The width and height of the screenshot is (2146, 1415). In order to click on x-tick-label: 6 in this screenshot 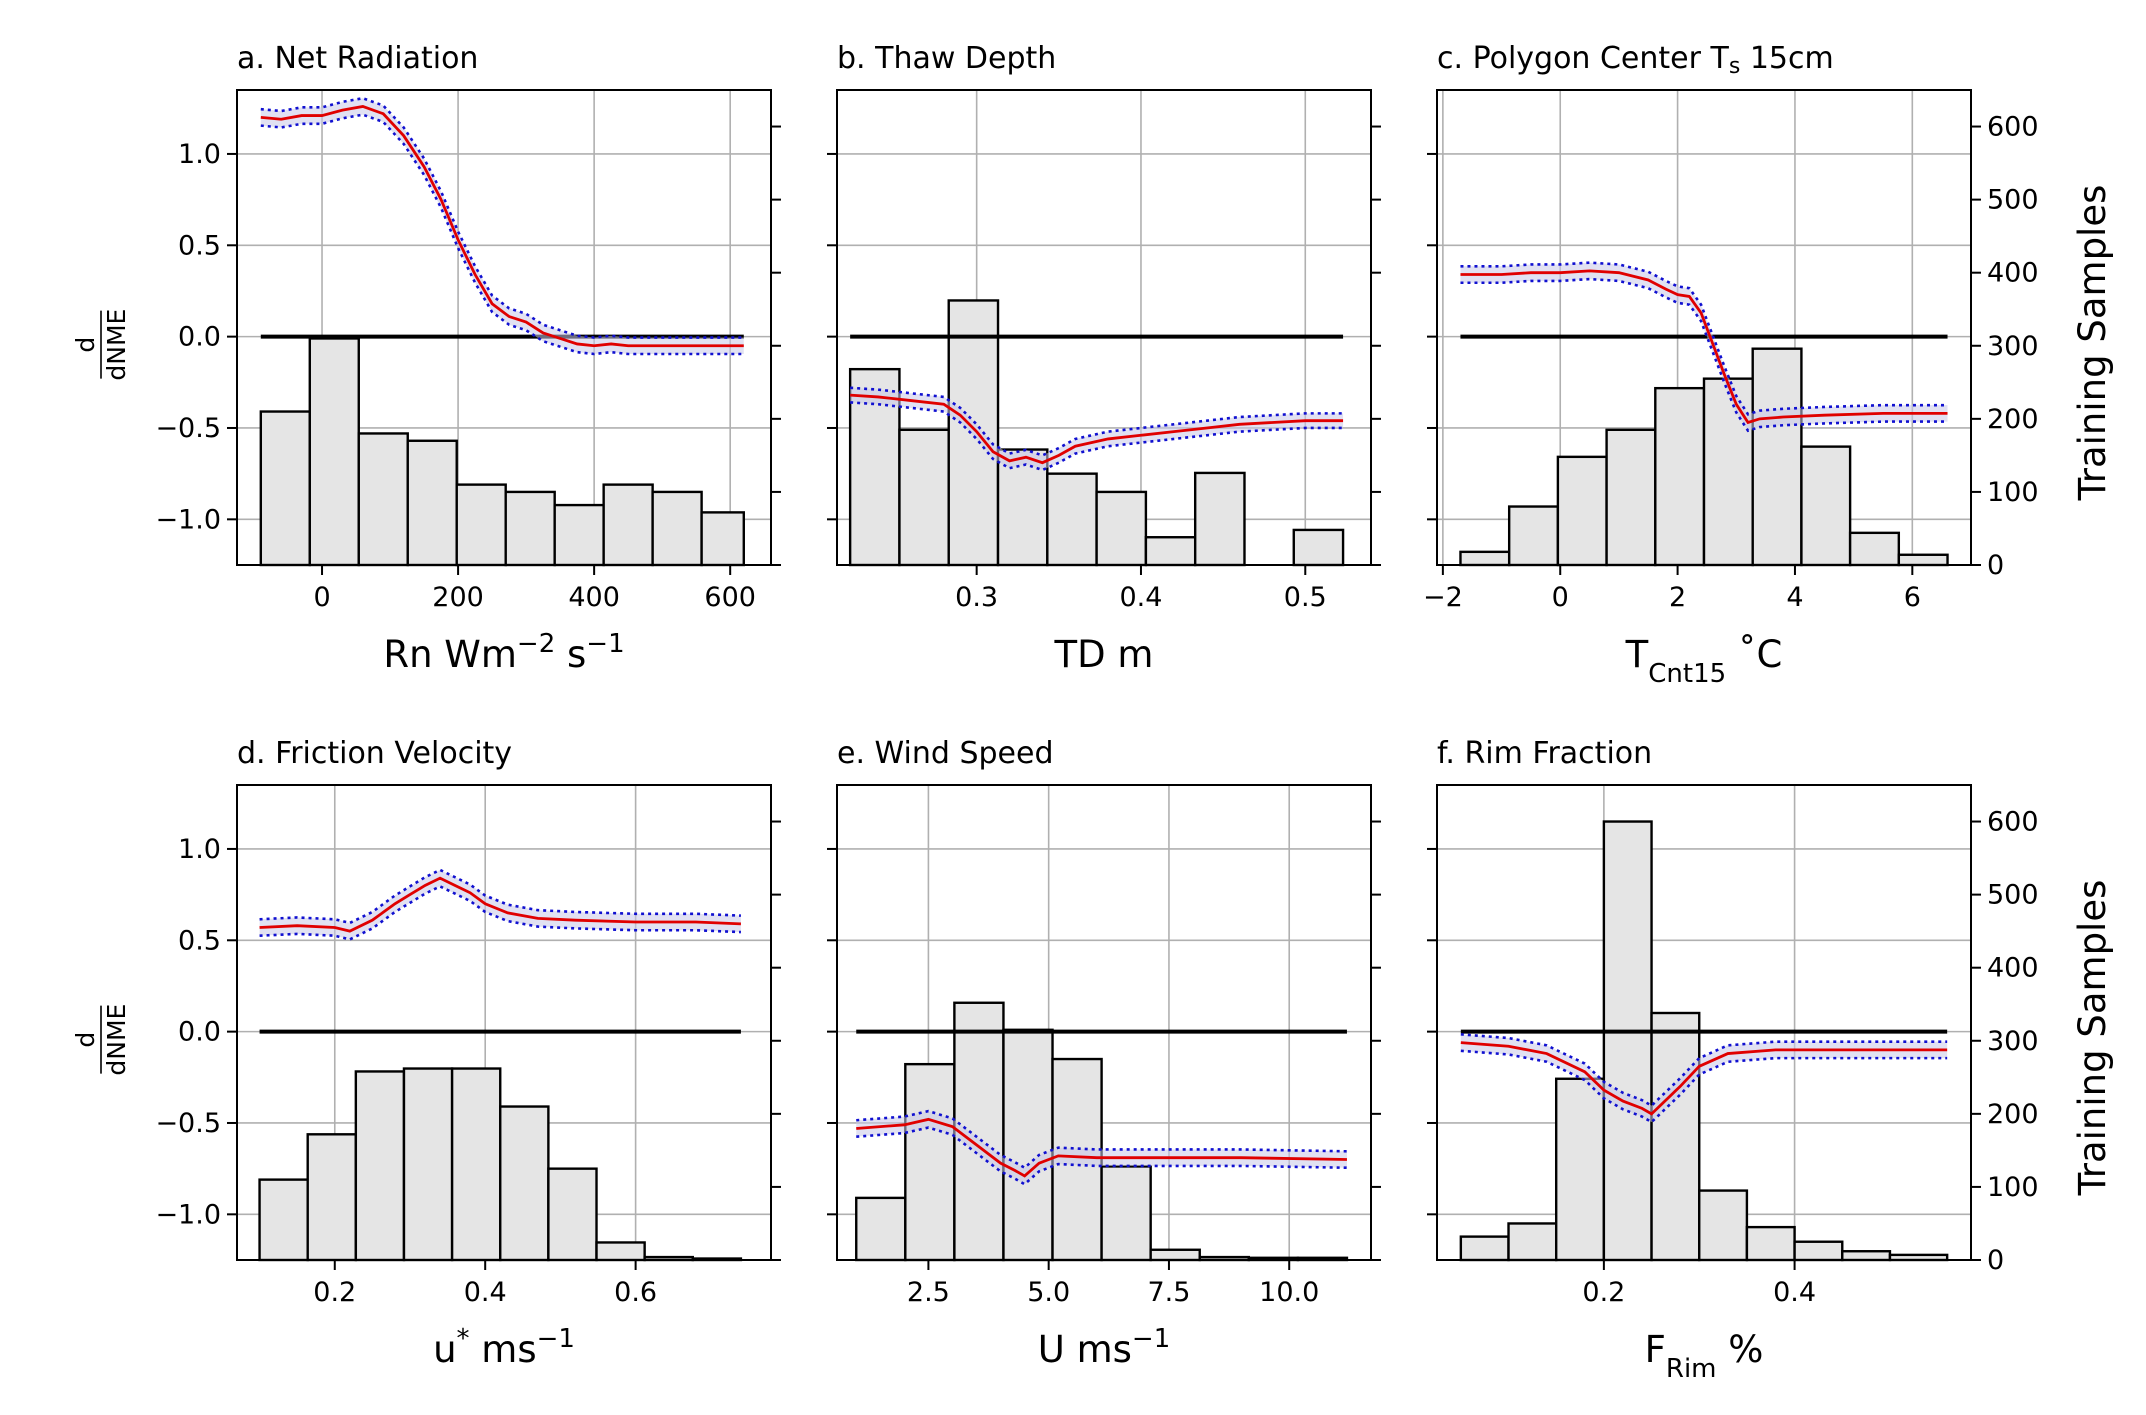, I will do `click(1912, 597)`.